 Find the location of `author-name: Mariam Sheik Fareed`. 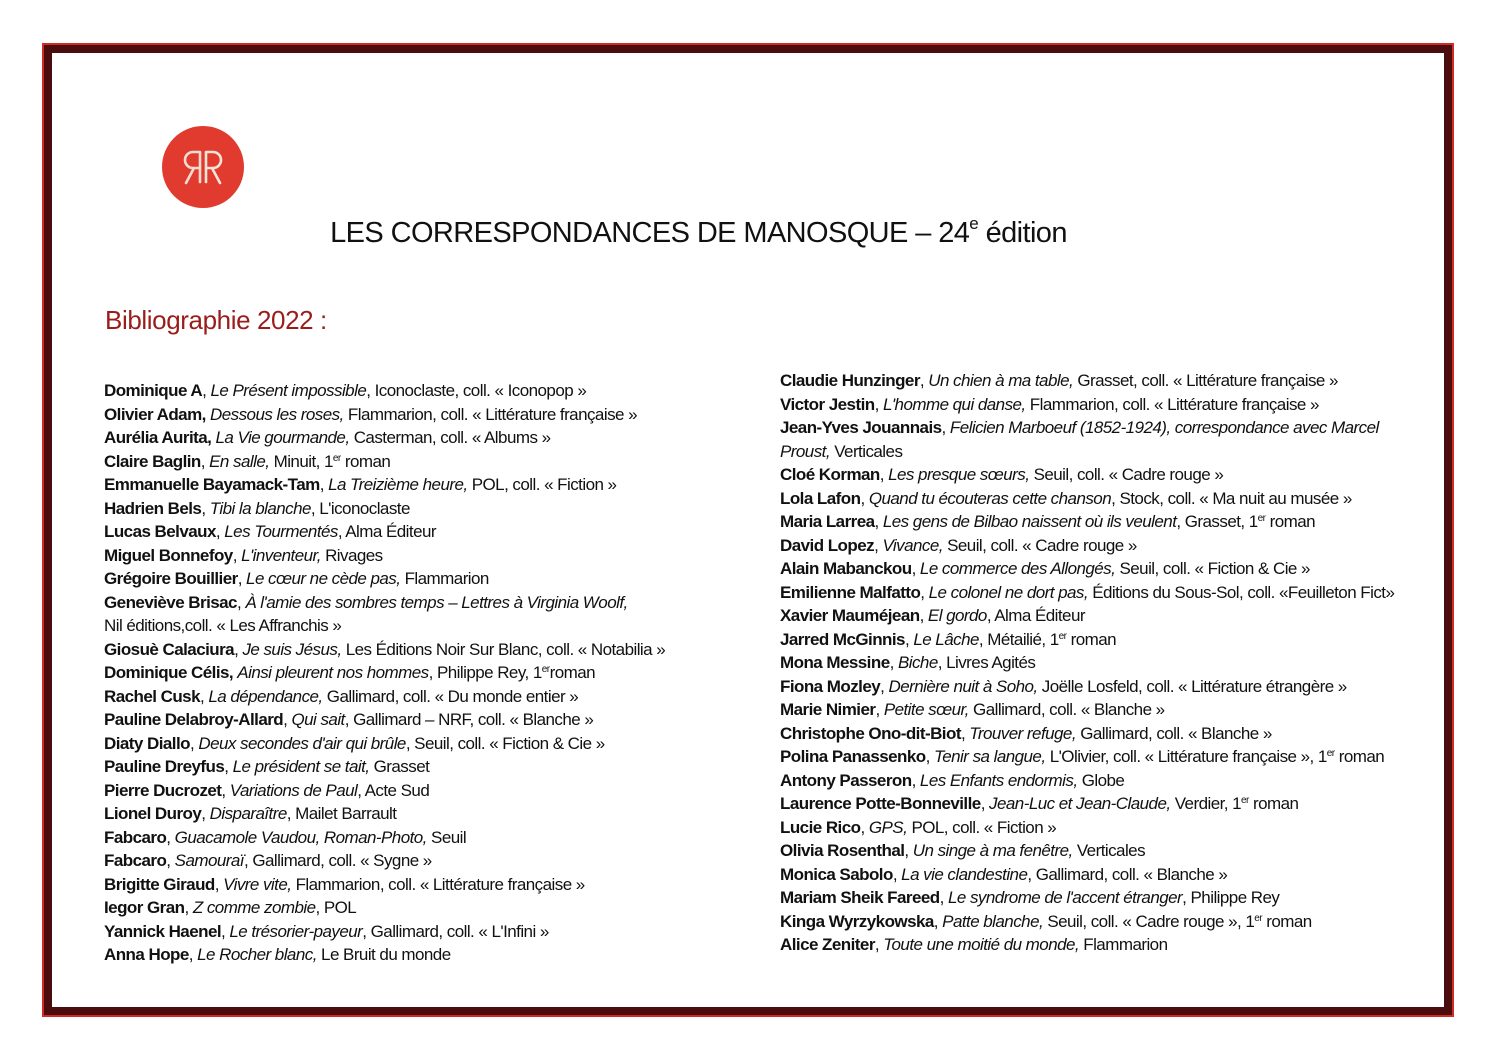

author-name: Mariam Sheik Fareed is located at coordinates (860, 897).